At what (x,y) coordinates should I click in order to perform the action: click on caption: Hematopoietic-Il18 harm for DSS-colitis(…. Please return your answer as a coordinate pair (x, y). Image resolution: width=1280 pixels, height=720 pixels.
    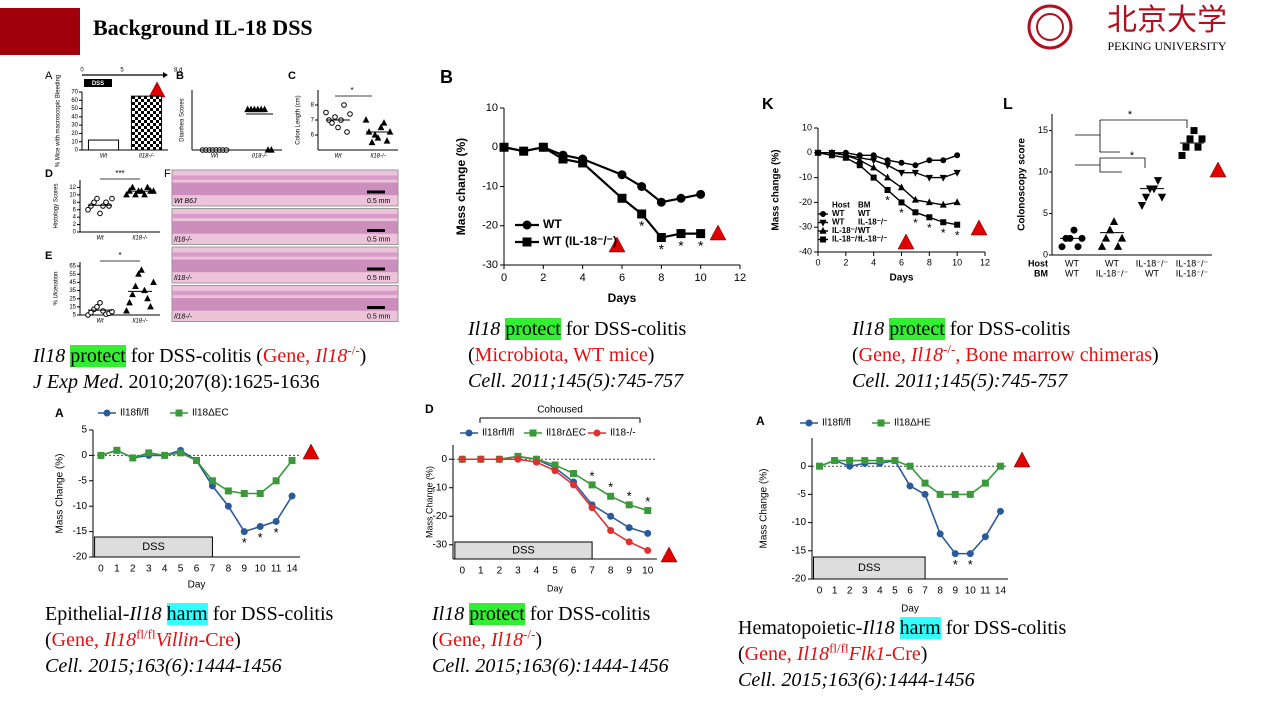
    Looking at the image, I should click on (902, 654).